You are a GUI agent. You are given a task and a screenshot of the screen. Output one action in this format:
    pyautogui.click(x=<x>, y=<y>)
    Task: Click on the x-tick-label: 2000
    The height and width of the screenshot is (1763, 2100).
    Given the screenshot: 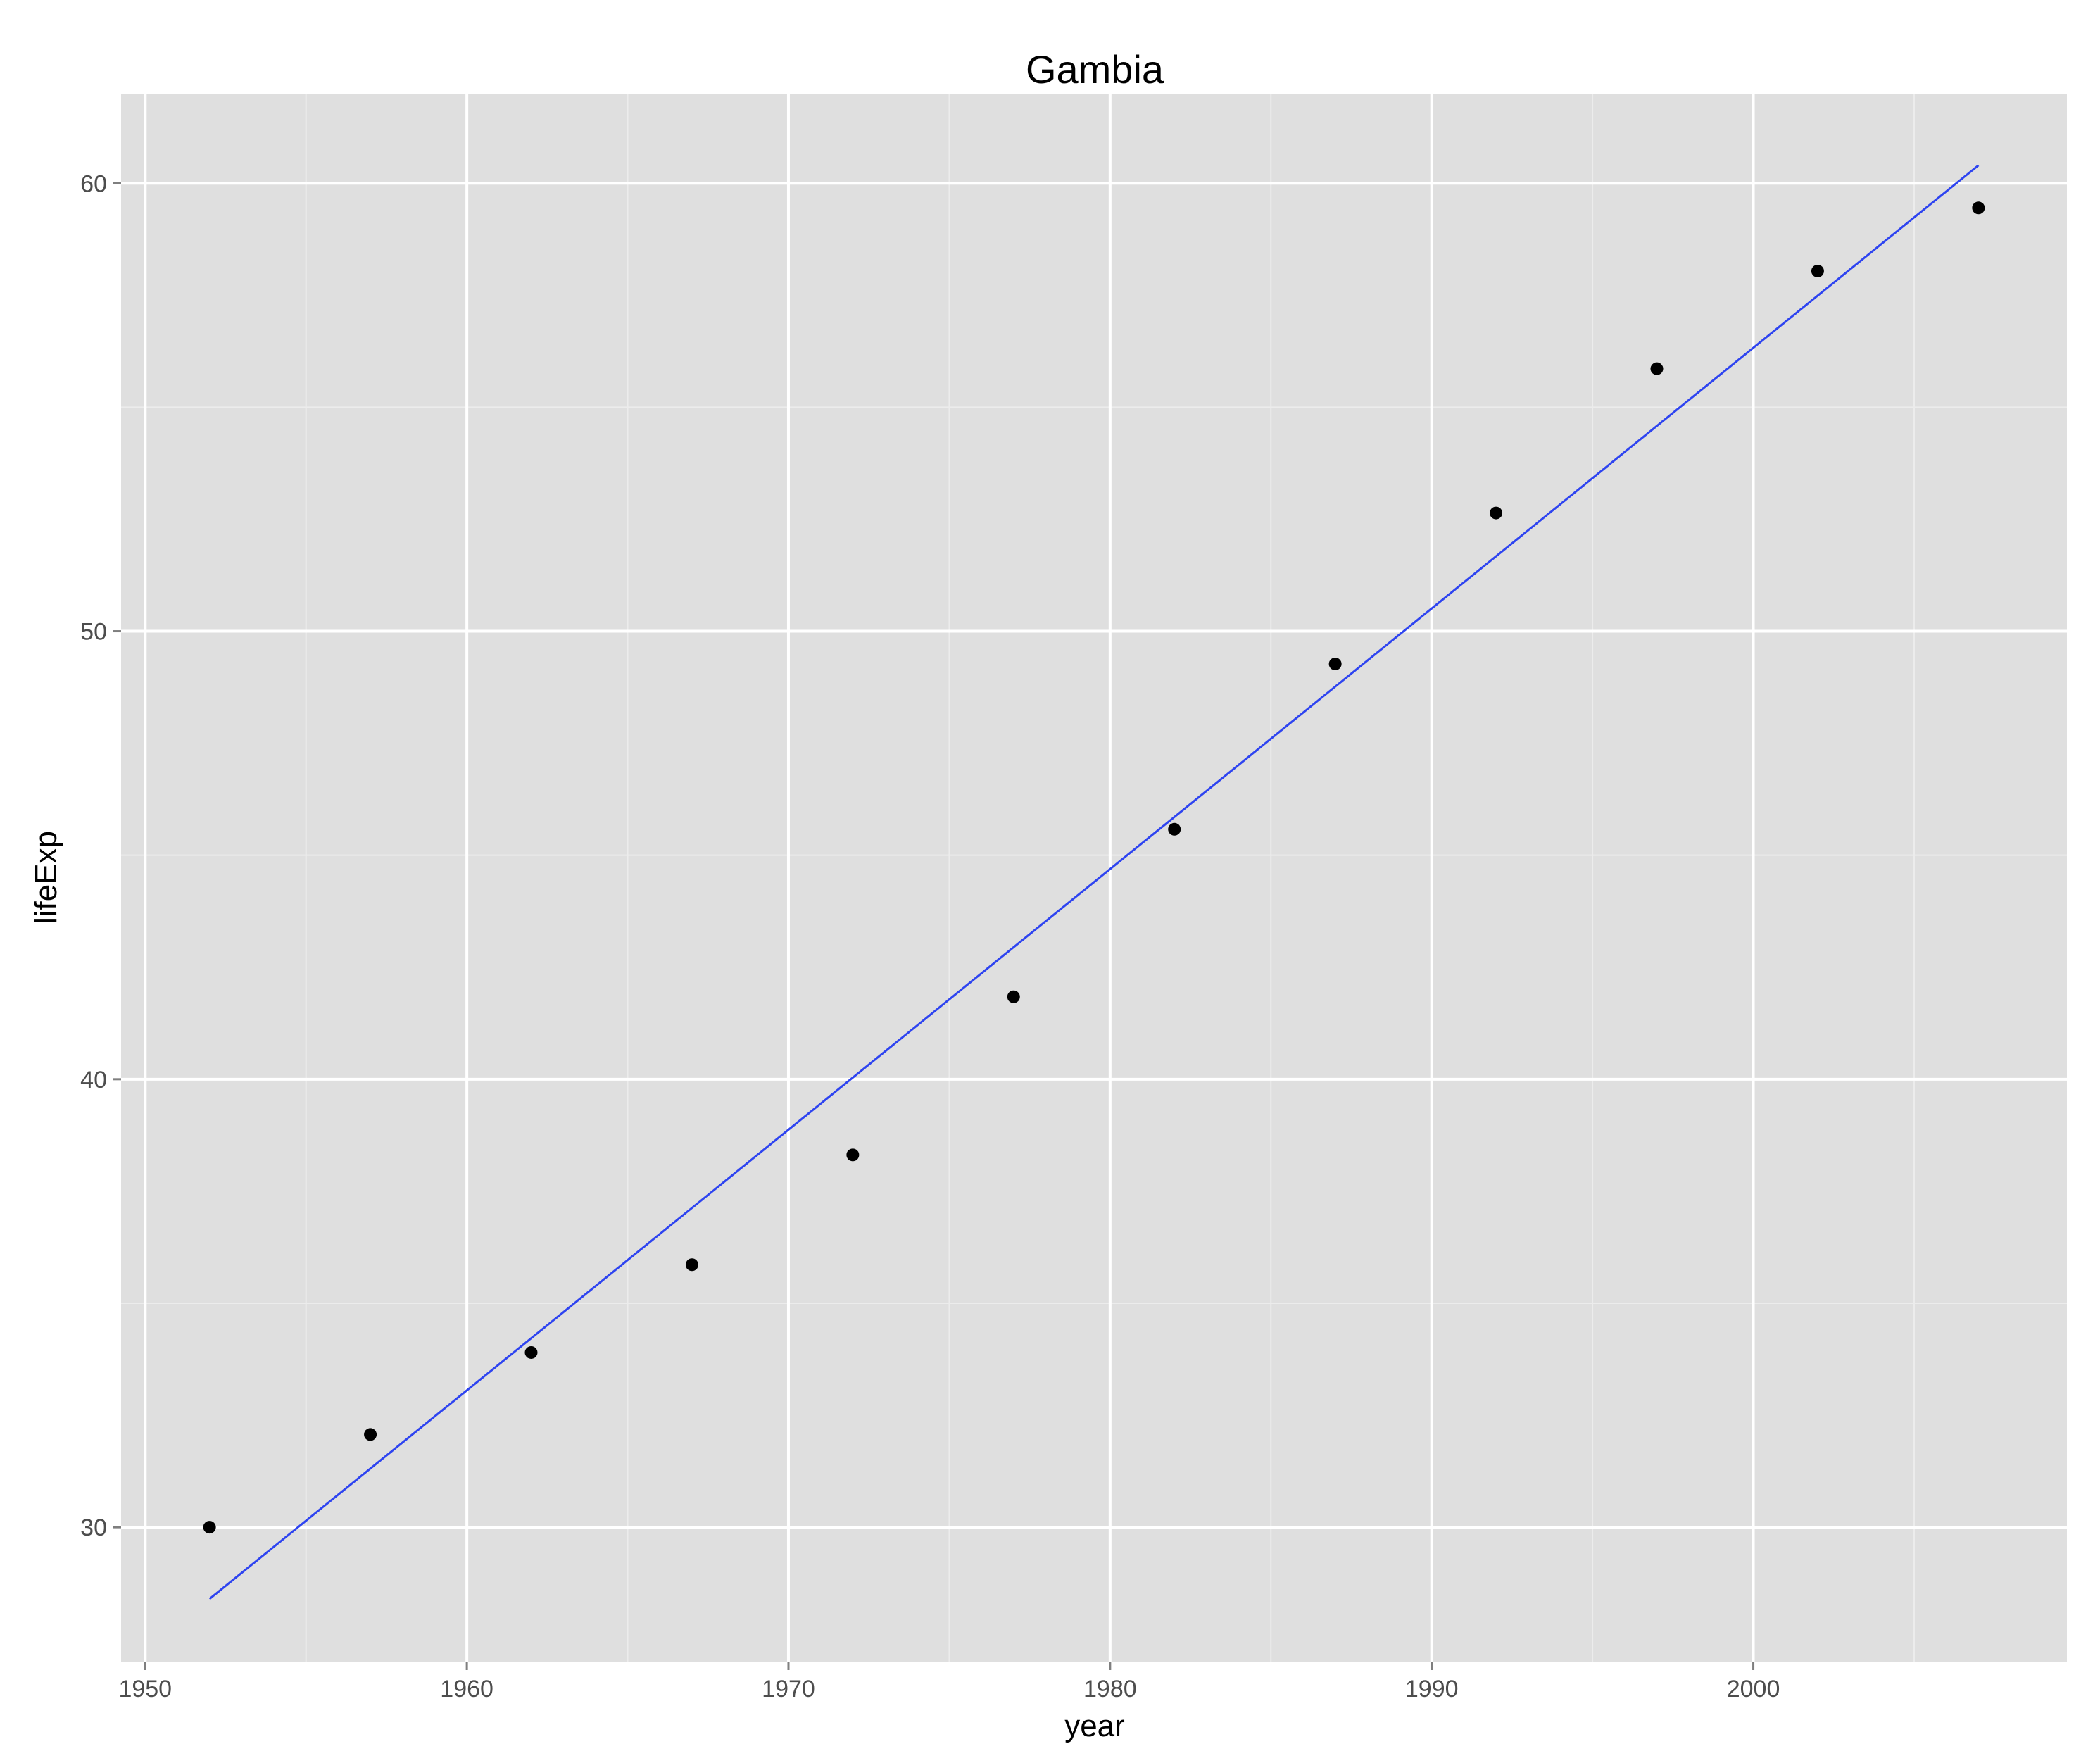 What is the action you would take?
    pyautogui.click(x=1753, y=1689)
    